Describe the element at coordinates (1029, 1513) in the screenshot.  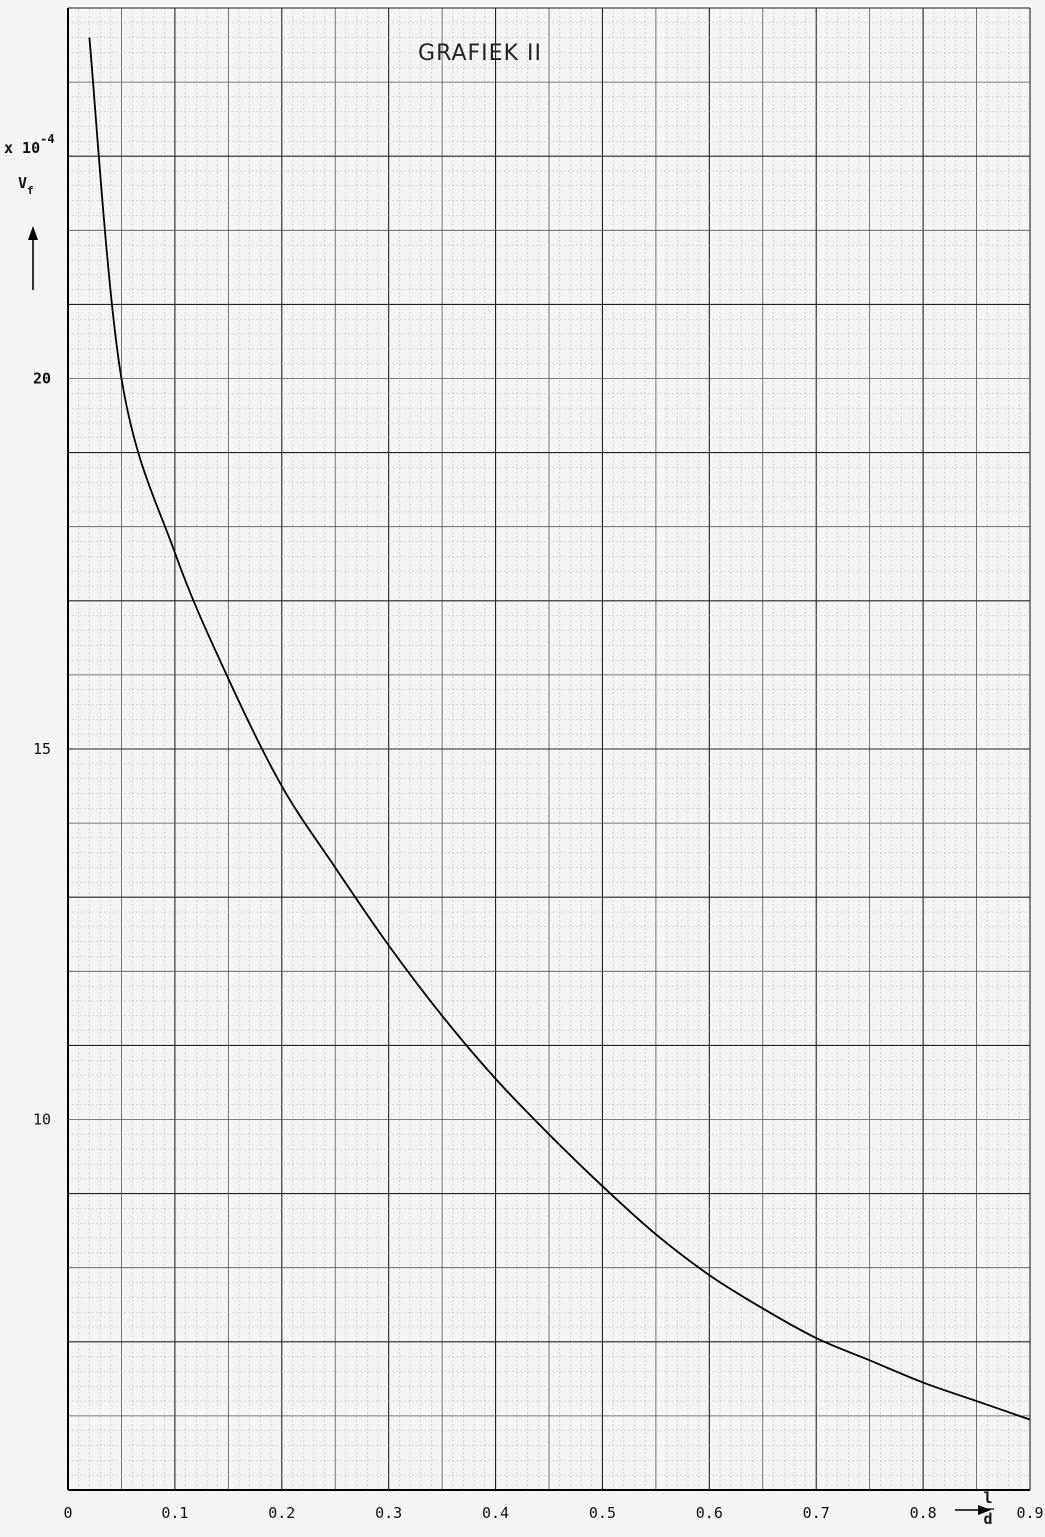
I see `x-tick-label: 0.9` at that location.